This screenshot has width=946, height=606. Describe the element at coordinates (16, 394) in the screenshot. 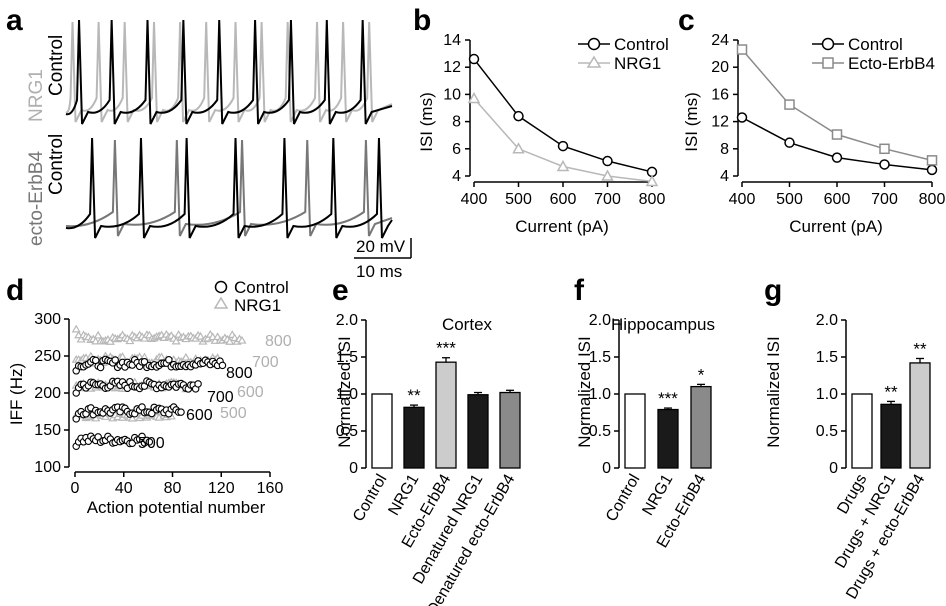

I see `panel-d-ylabel: IFF (Hz)` at that location.